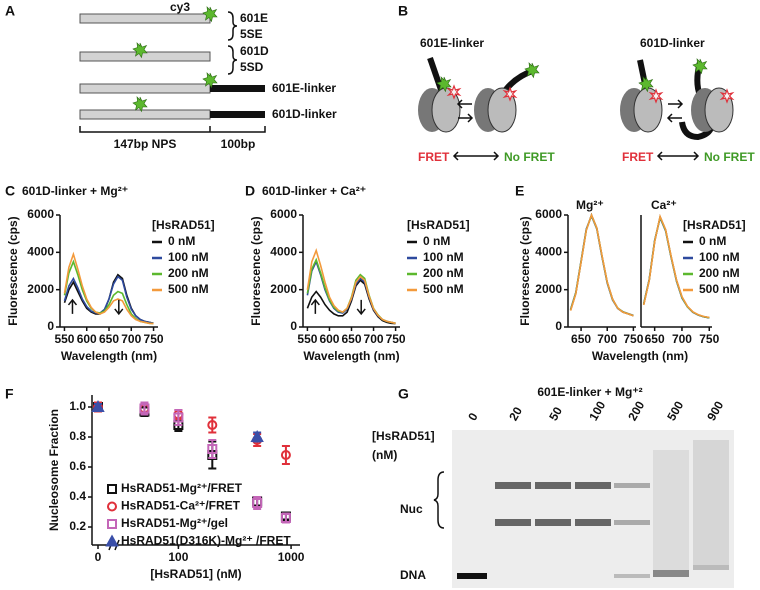 The width and height of the screenshot is (760, 590). Describe the element at coordinates (636, 410) in the screenshot. I see `lane-label: 200` at that location.